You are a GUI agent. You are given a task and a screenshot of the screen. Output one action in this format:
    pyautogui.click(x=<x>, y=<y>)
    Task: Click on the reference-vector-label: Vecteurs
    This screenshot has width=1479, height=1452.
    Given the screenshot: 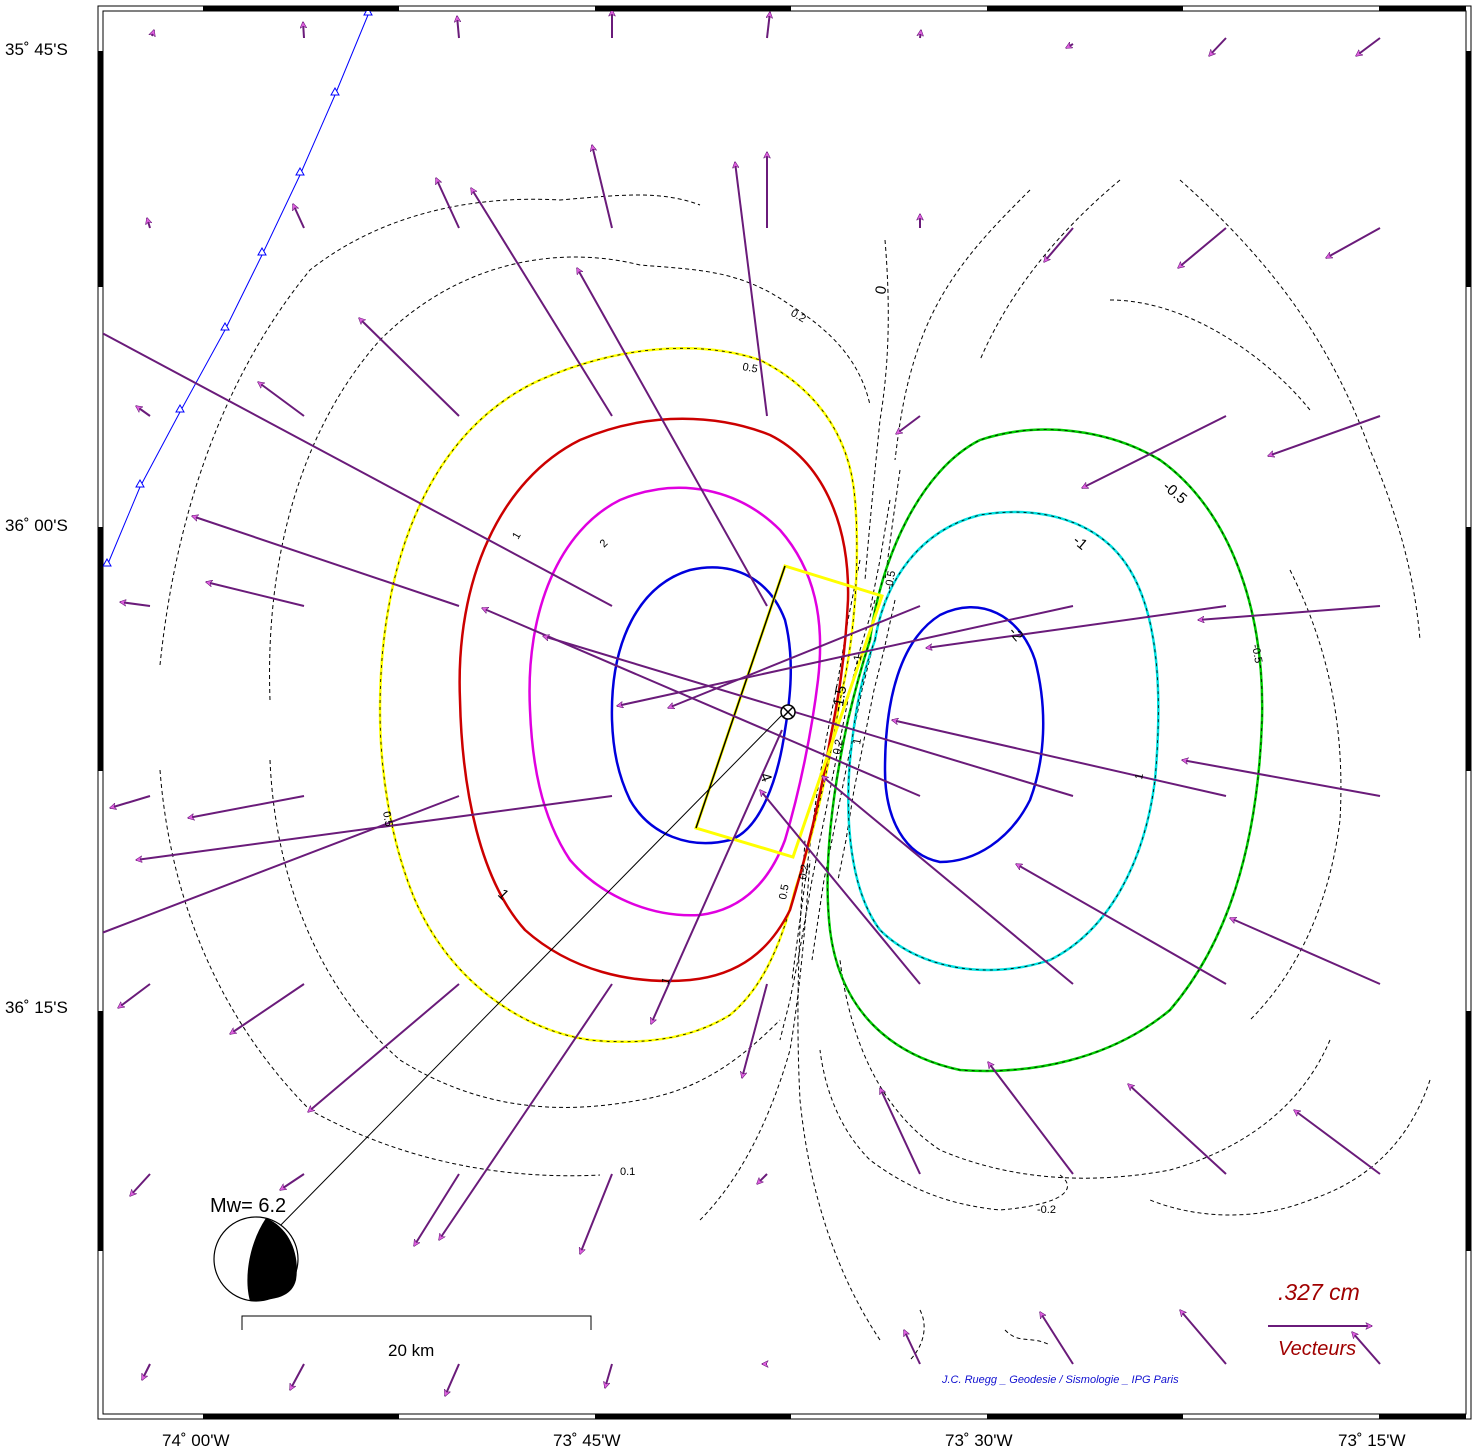 What is the action you would take?
    pyautogui.click(x=1317, y=1349)
    